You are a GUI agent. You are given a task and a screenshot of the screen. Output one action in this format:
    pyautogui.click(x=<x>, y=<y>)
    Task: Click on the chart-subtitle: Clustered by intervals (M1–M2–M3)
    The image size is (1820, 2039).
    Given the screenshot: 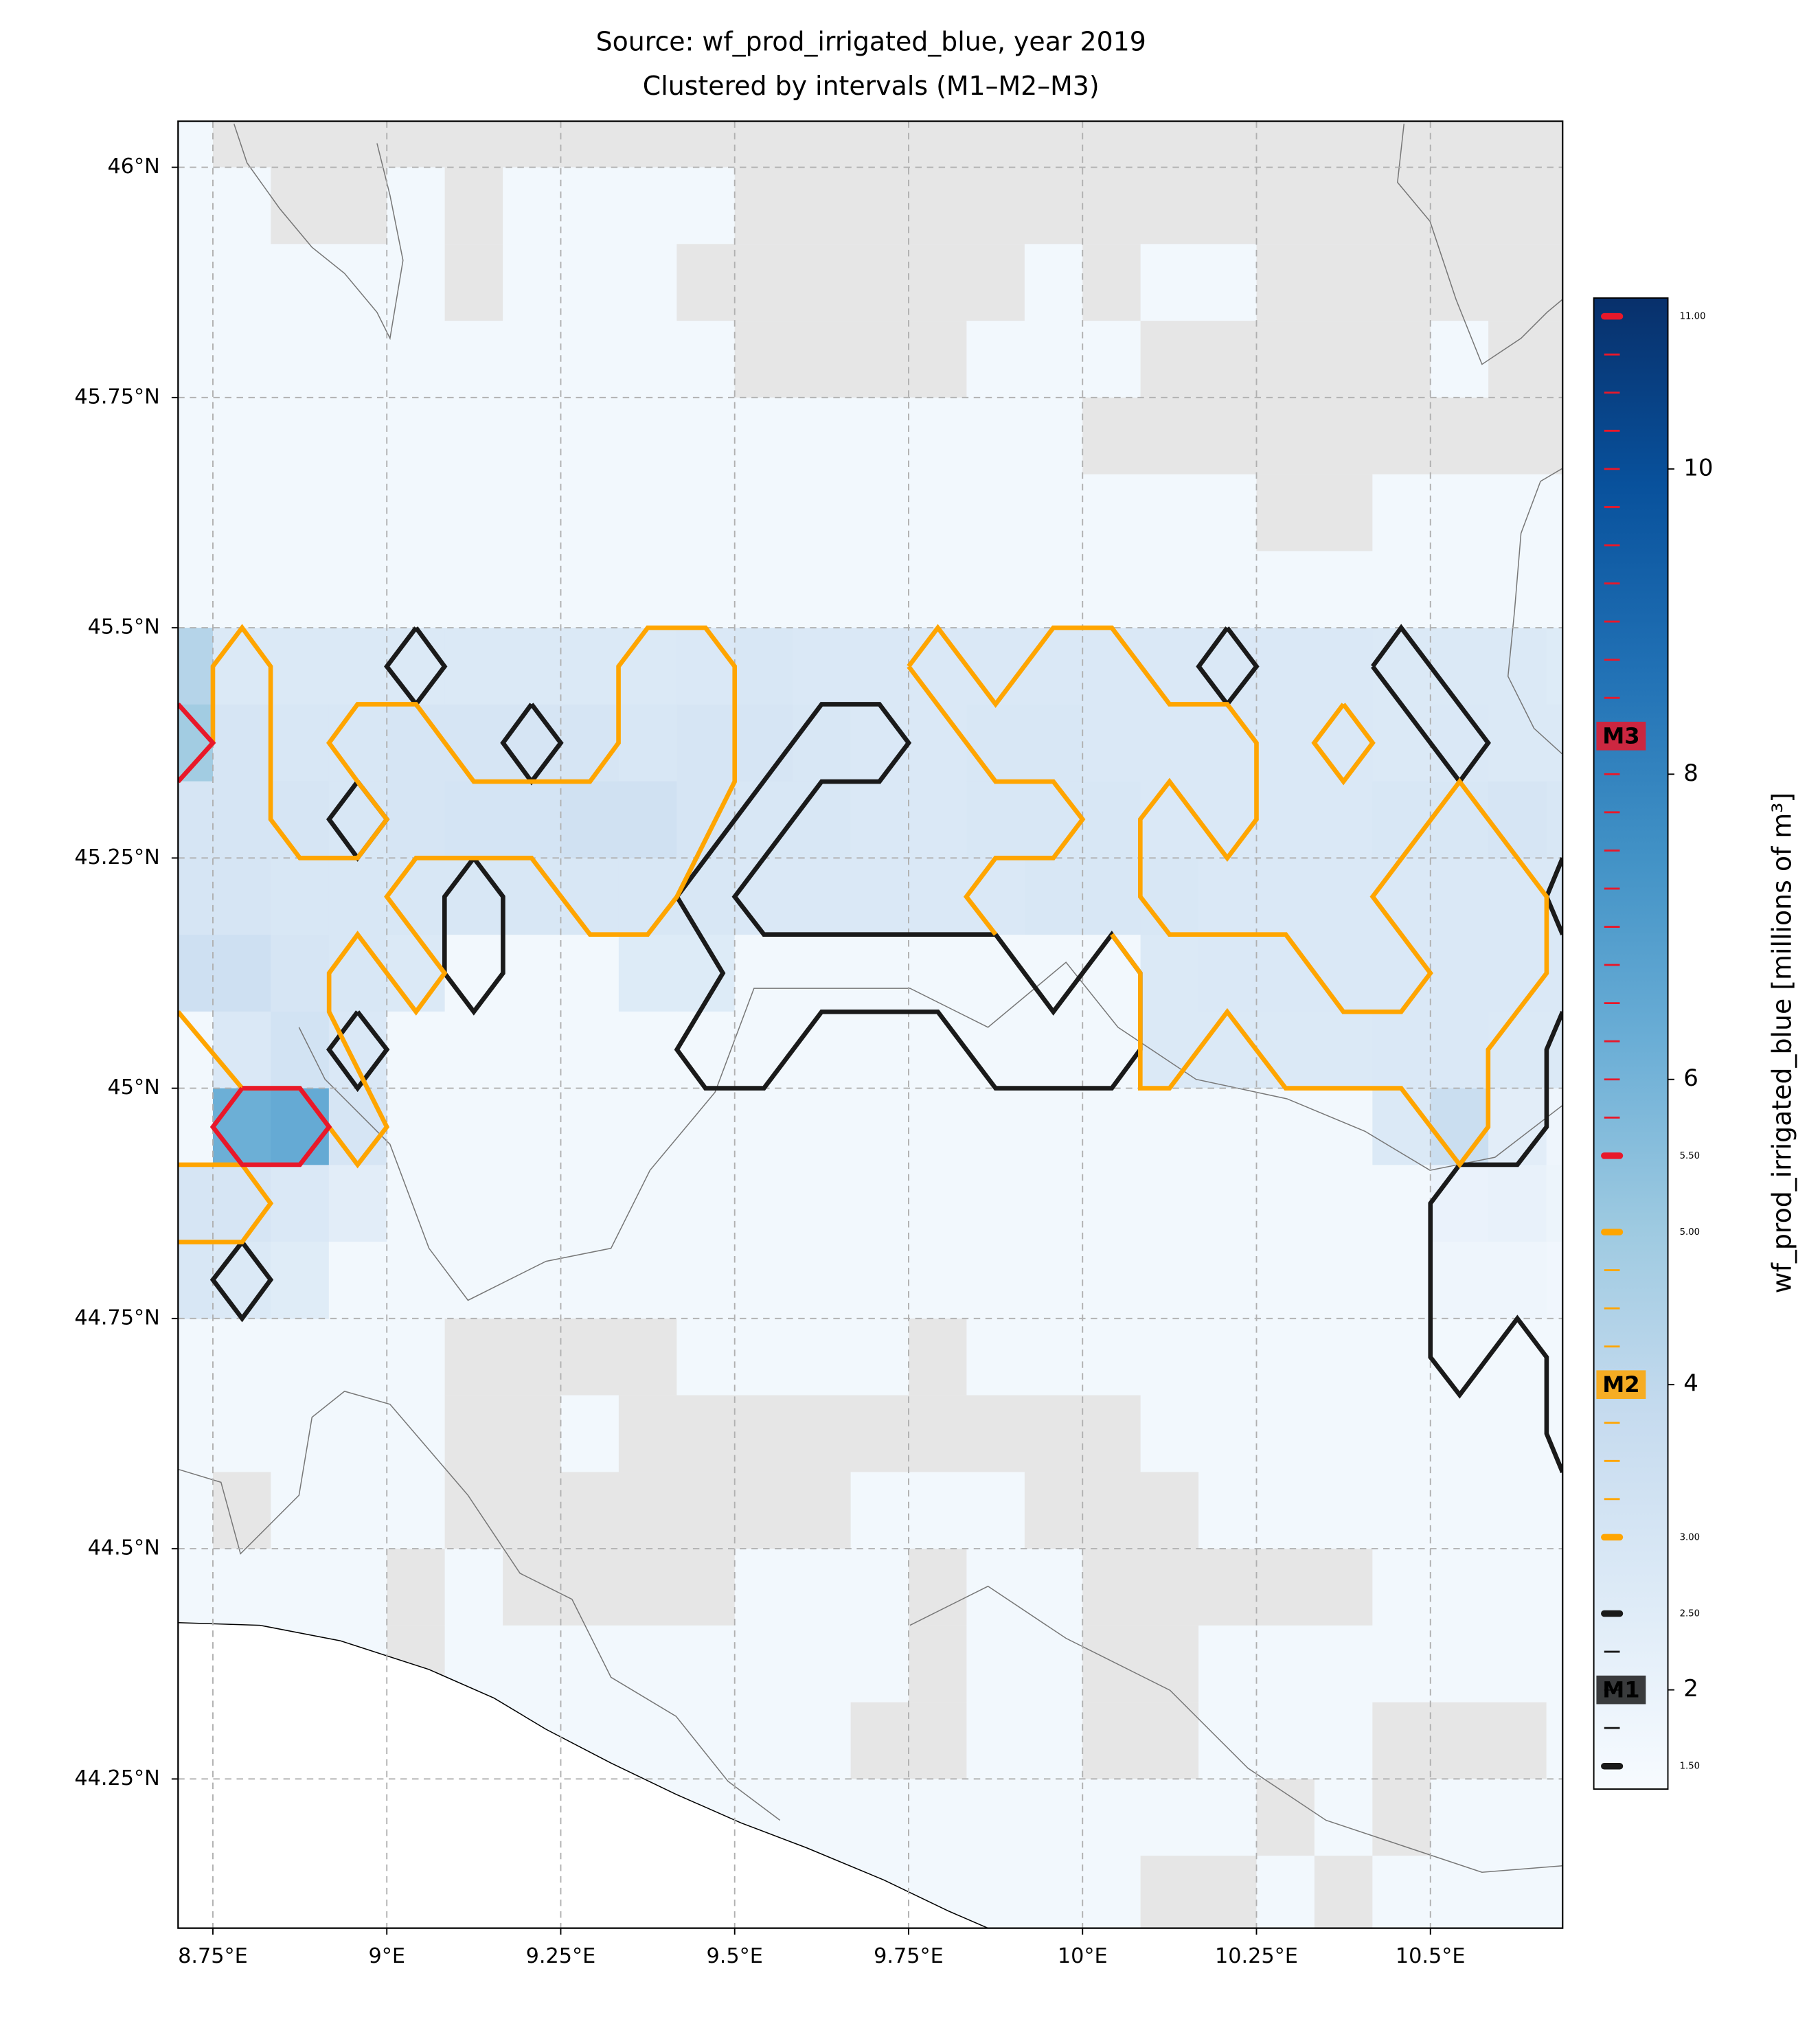 What is the action you would take?
    pyautogui.click(x=871, y=86)
    